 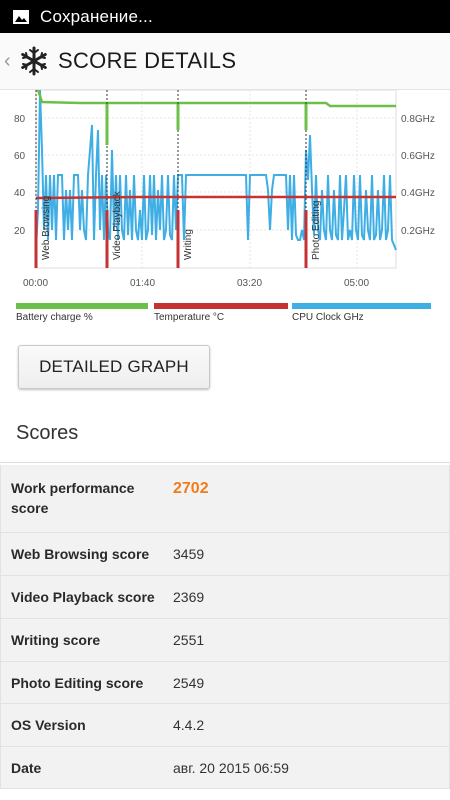 What do you see at coordinates (191, 488) in the screenshot?
I see `score-value: 2702` at bounding box center [191, 488].